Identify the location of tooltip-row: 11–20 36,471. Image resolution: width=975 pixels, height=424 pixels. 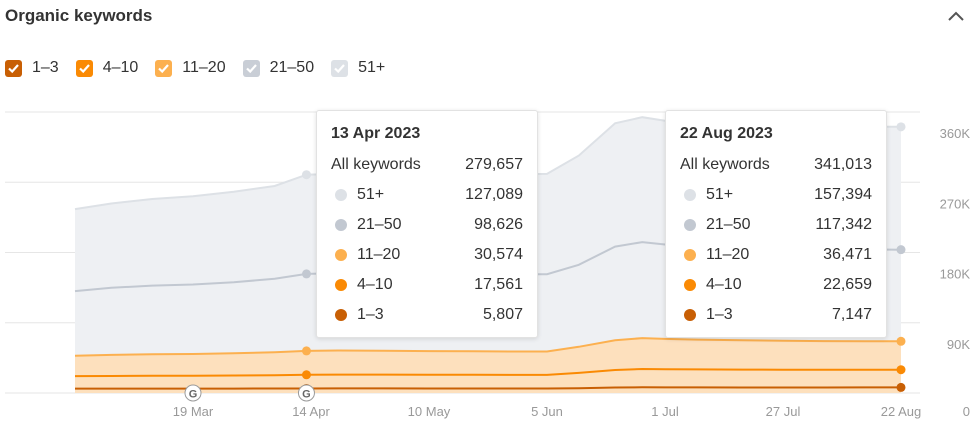
(776, 255).